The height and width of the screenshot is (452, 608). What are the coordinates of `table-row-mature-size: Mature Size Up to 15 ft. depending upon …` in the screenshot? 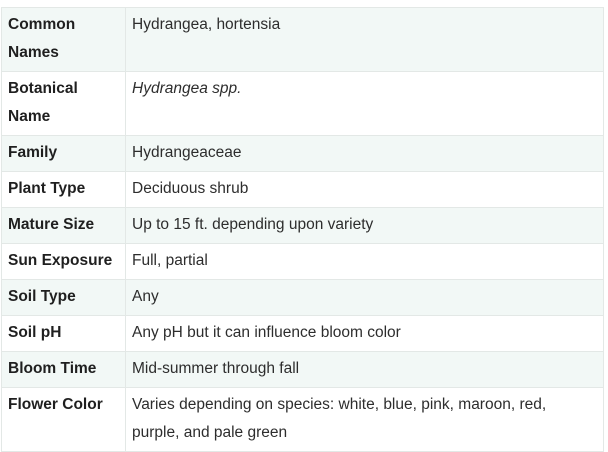 It's located at (302, 225).